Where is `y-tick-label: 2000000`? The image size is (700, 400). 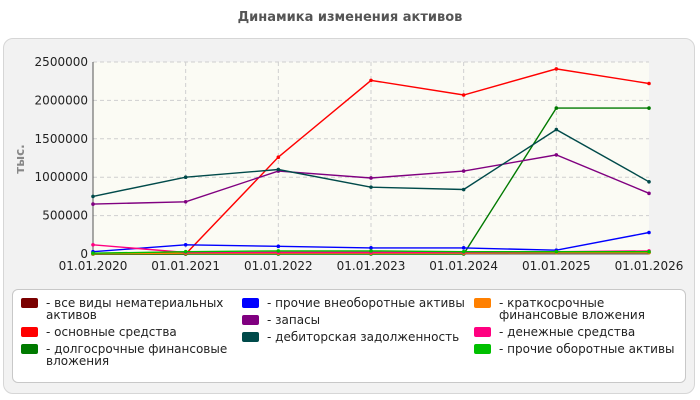 y-tick-label: 2000000 is located at coordinates (61, 100).